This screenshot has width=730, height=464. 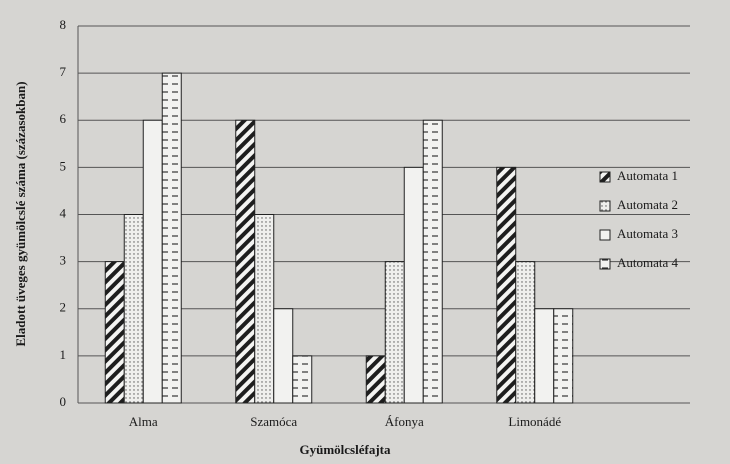 I want to click on y-tick-label: 1, so click(x=63, y=354).